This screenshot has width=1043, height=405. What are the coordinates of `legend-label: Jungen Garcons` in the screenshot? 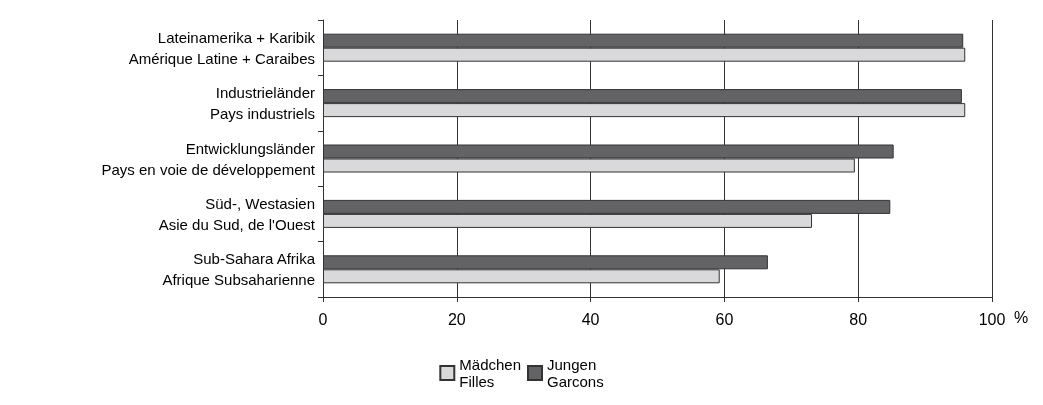 It's located at (575, 373).